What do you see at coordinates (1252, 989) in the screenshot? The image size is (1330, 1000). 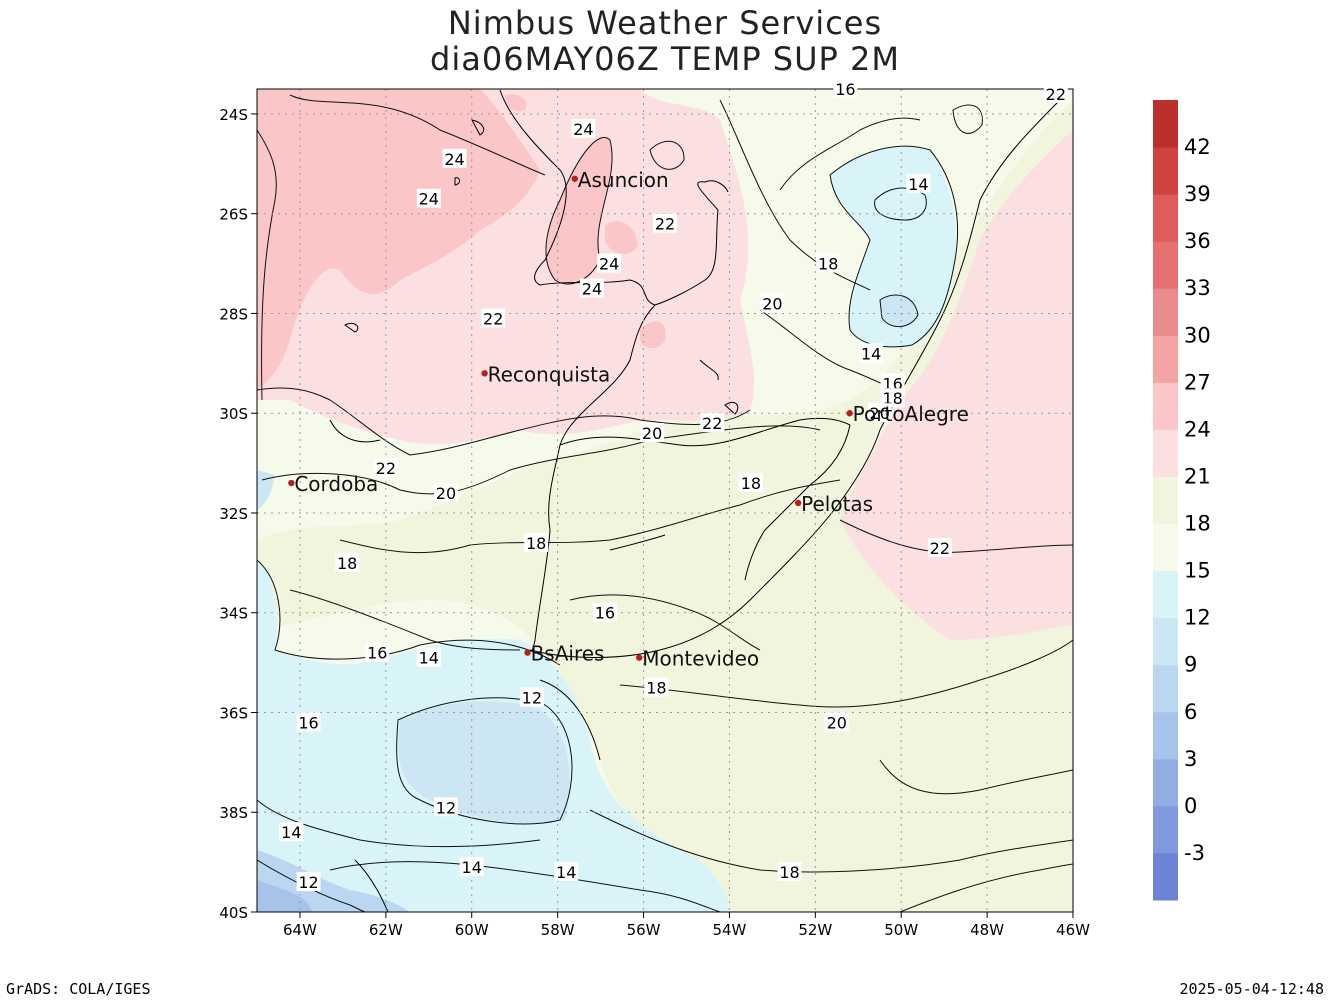 I see `footer-timestamp: 2025-05-04-12:48` at bounding box center [1252, 989].